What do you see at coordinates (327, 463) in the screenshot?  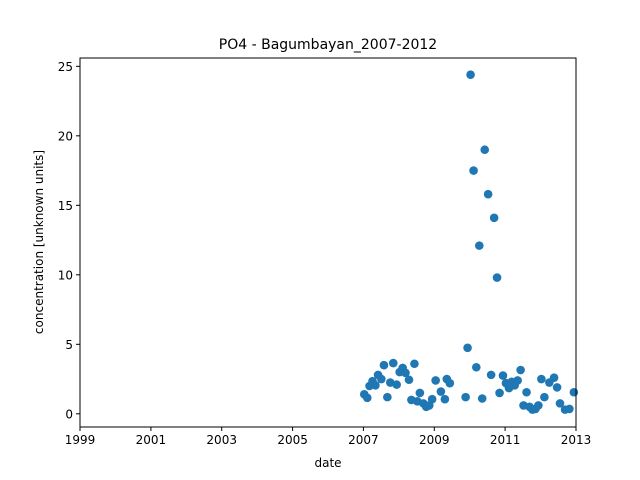 I see `x-axis-label: date` at bounding box center [327, 463].